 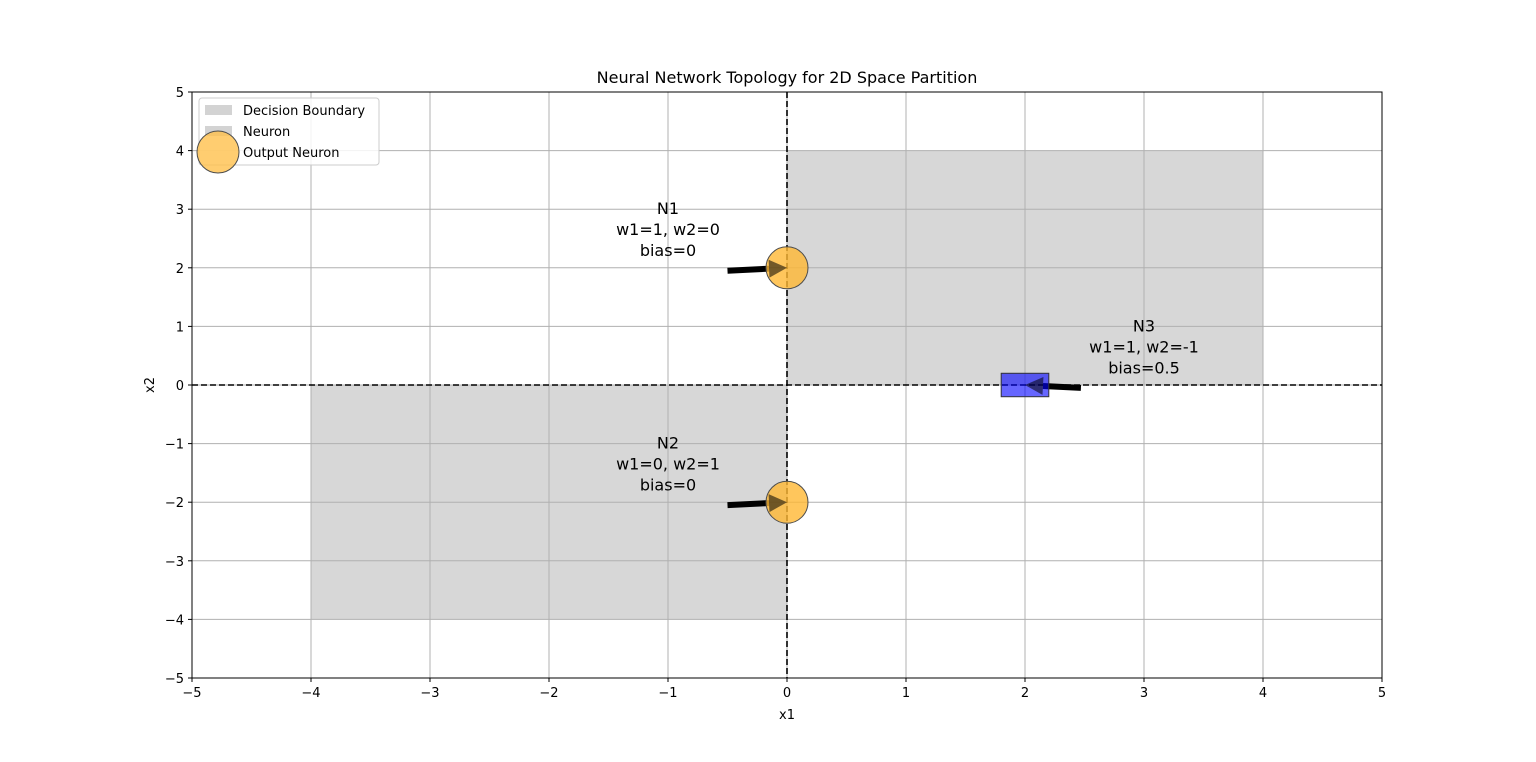 What do you see at coordinates (748, 504) in the screenshot?
I see `annotation-arrow-n2` at bounding box center [748, 504].